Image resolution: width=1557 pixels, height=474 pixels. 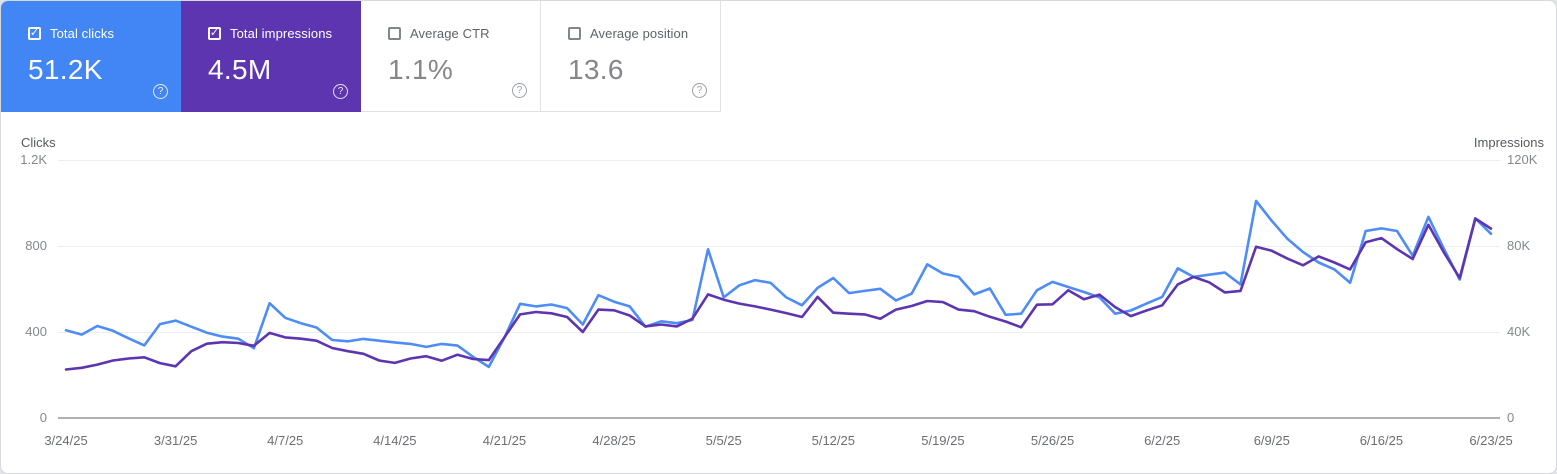 I want to click on card-label: Total impressions, so click(x=281, y=33).